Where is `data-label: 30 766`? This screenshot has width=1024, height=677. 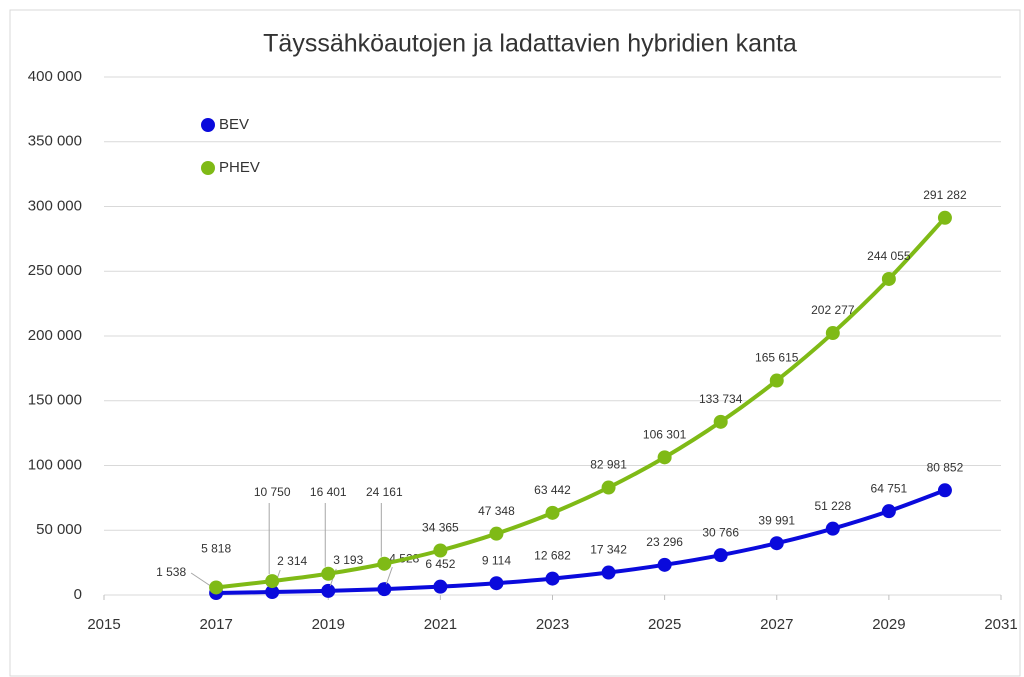 data-label: 30 766 is located at coordinates (720, 532).